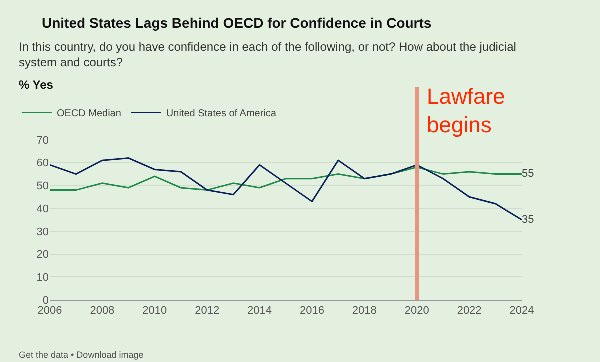 This screenshot has height=362, width=600. What do you see at coordinates (42, 232) in the screenshot?
I see `y-tick-label: 30` at bounding box center [42, 232].